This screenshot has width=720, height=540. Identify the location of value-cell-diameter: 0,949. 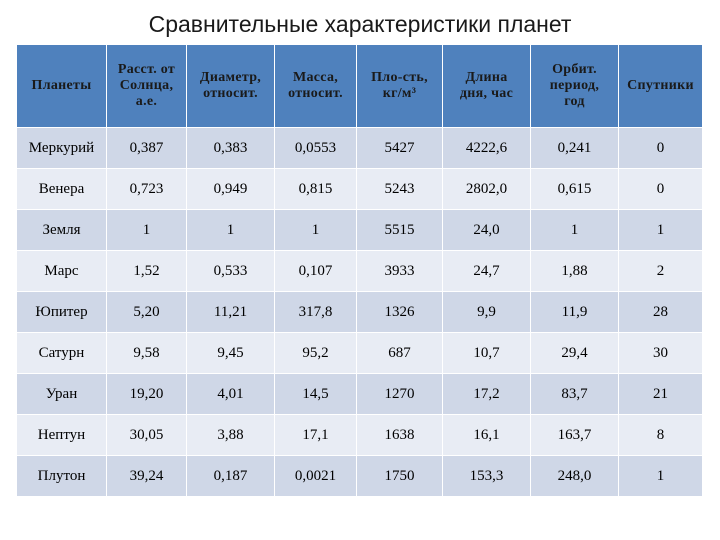
(230, 189).